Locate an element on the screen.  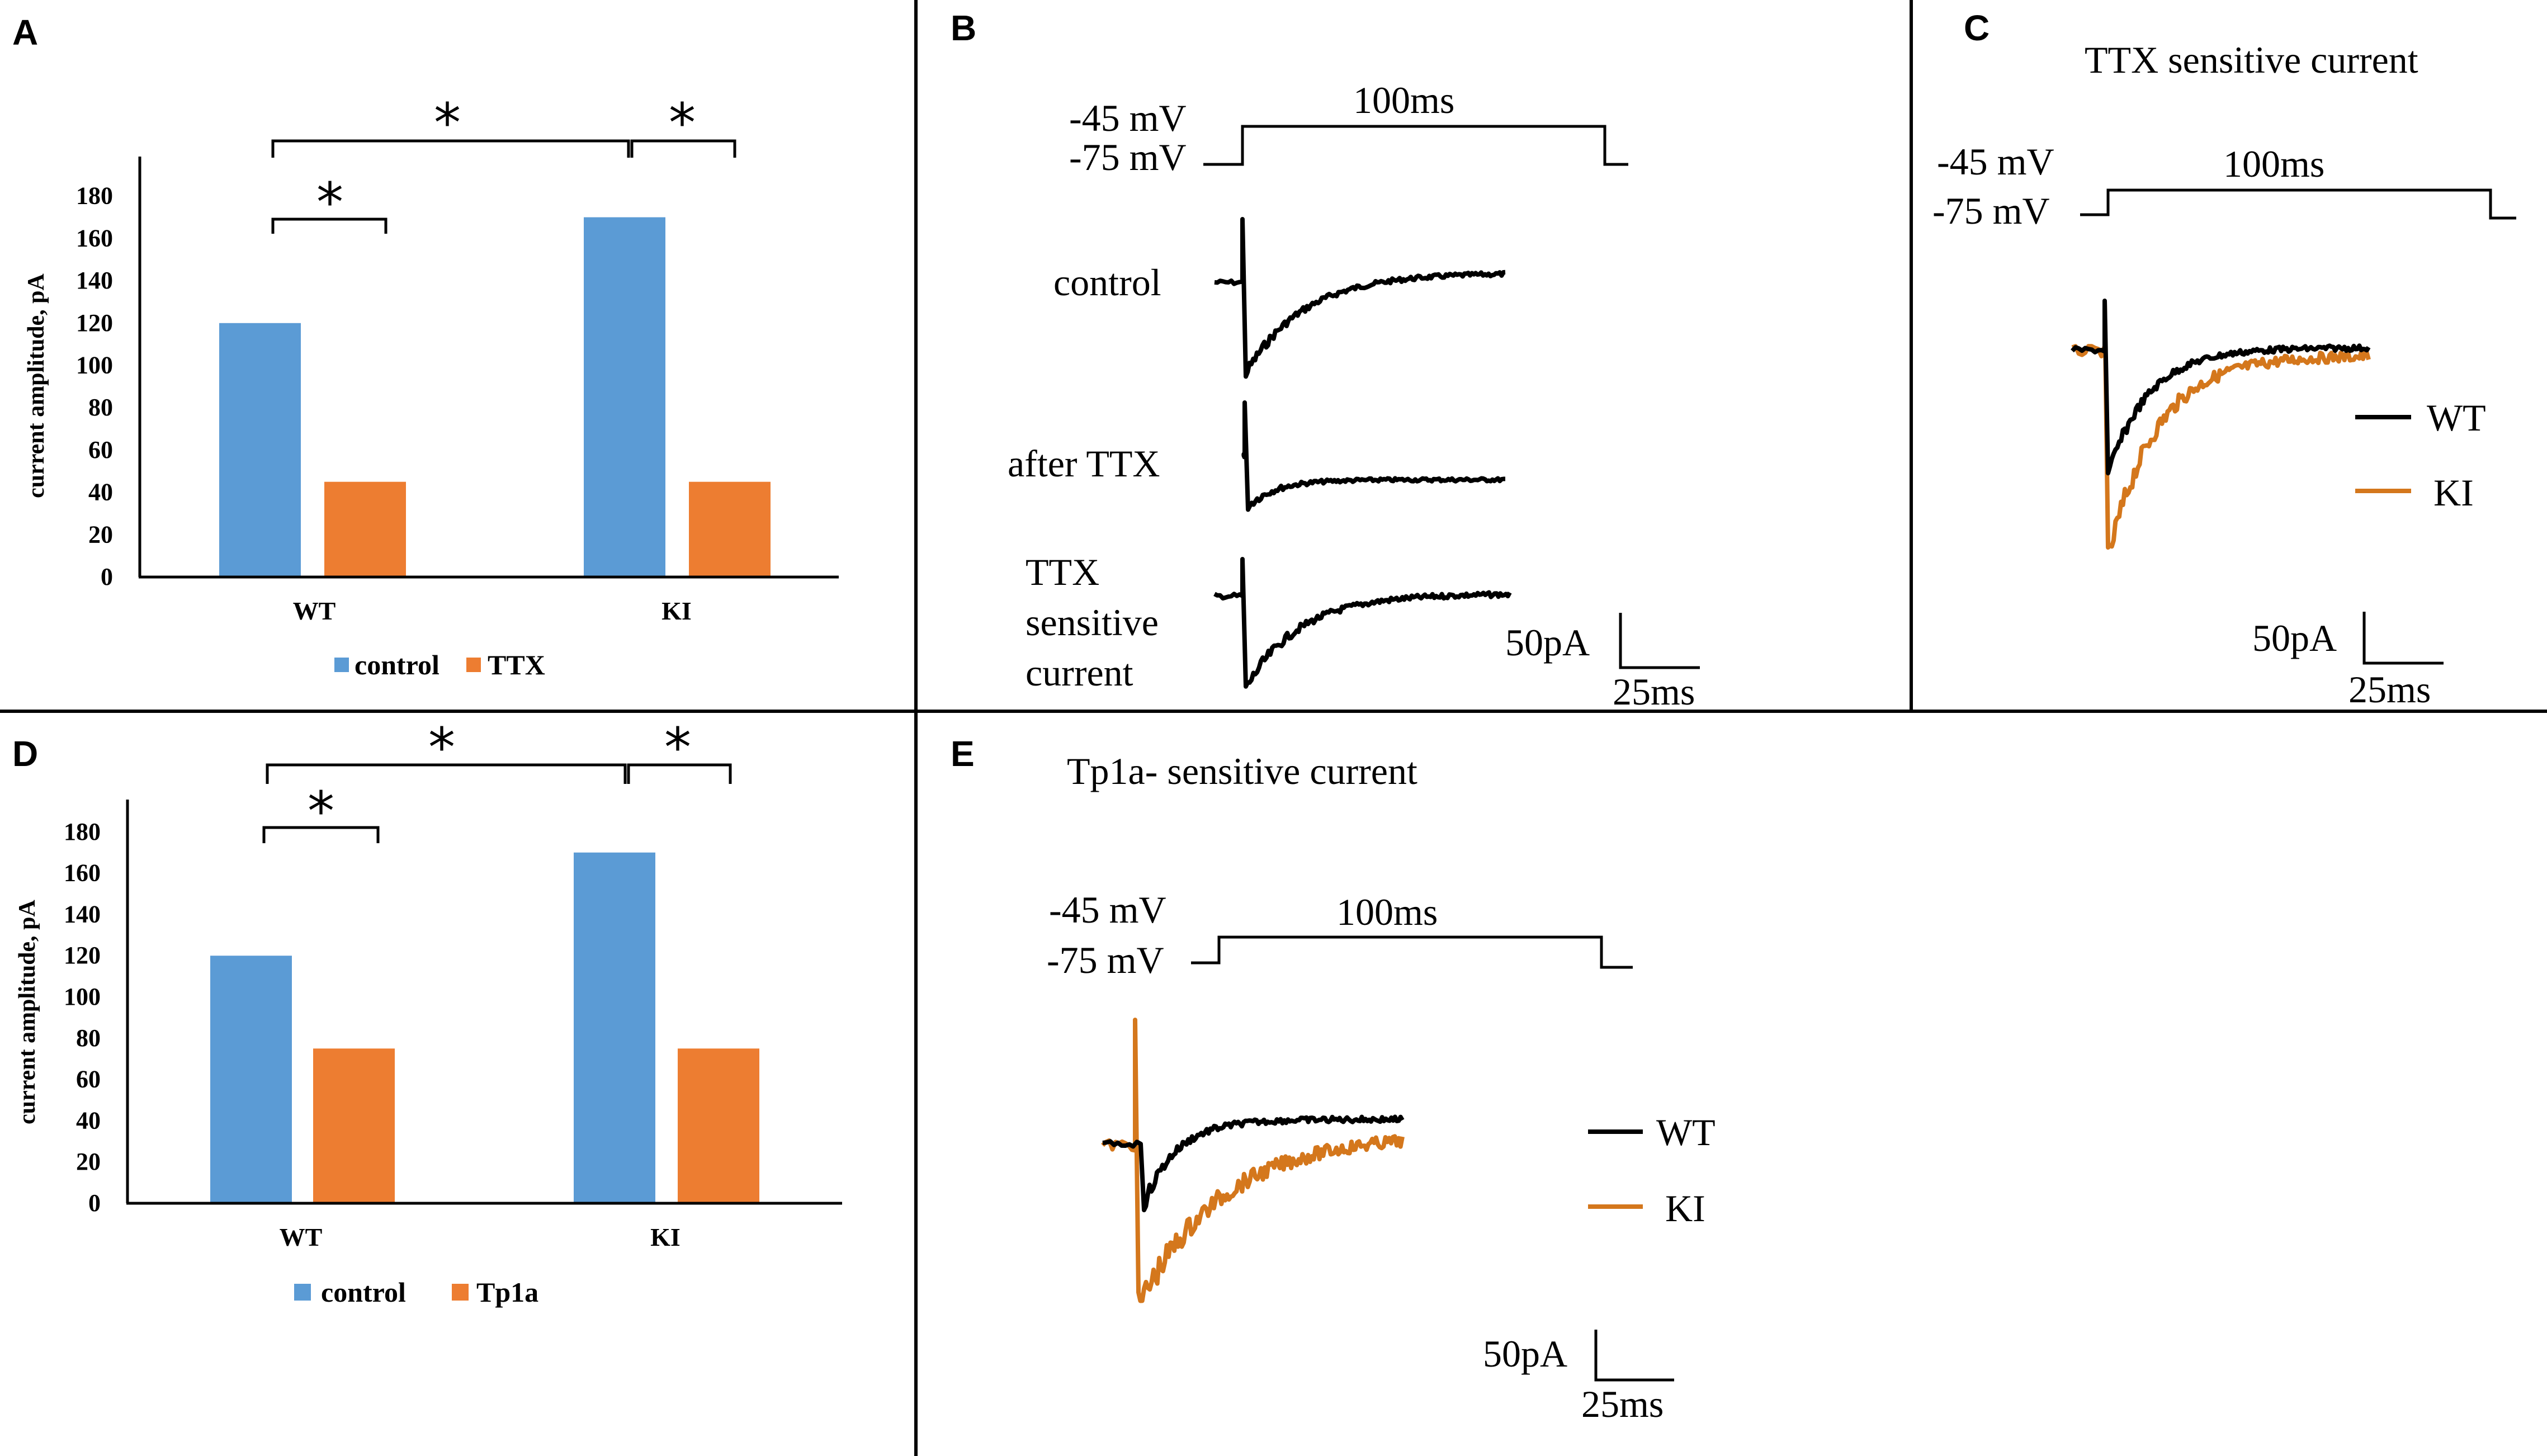
panel-label-c: C is located at coordinates (1977, 28).